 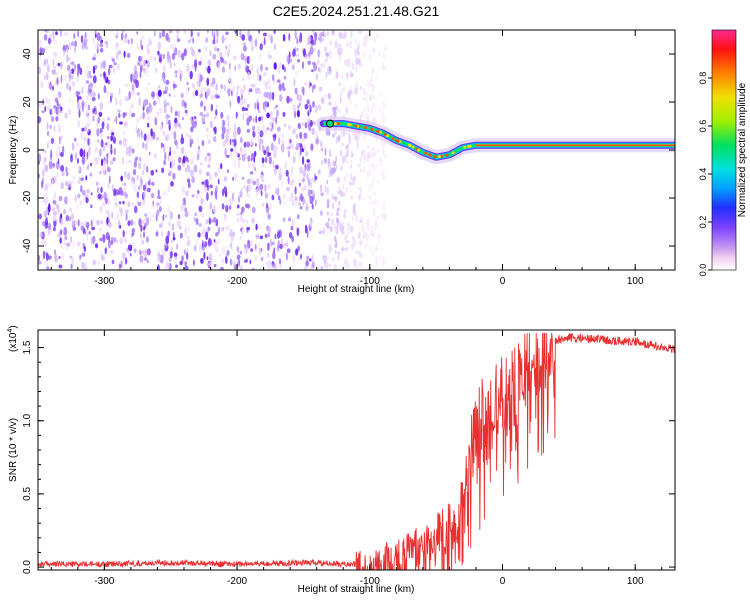 What do you see at coordinates (27, 494) in the screenshot?
I see `snr-y-tick-label: 0.5` at bounding box center [27, 494].